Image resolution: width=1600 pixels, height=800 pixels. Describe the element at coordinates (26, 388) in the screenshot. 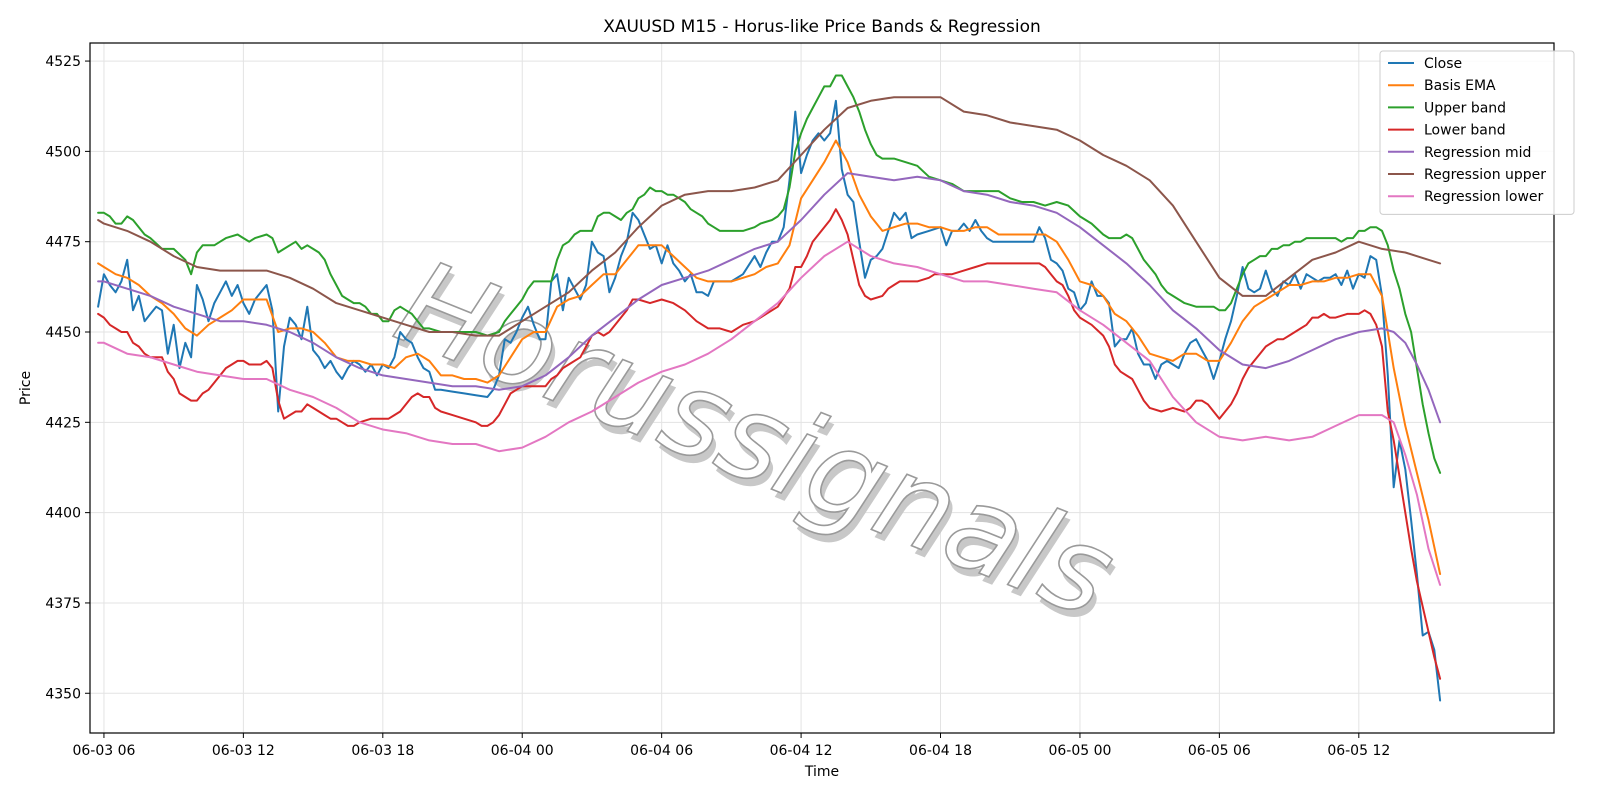

I see `y-axis-title: Price` at that location.